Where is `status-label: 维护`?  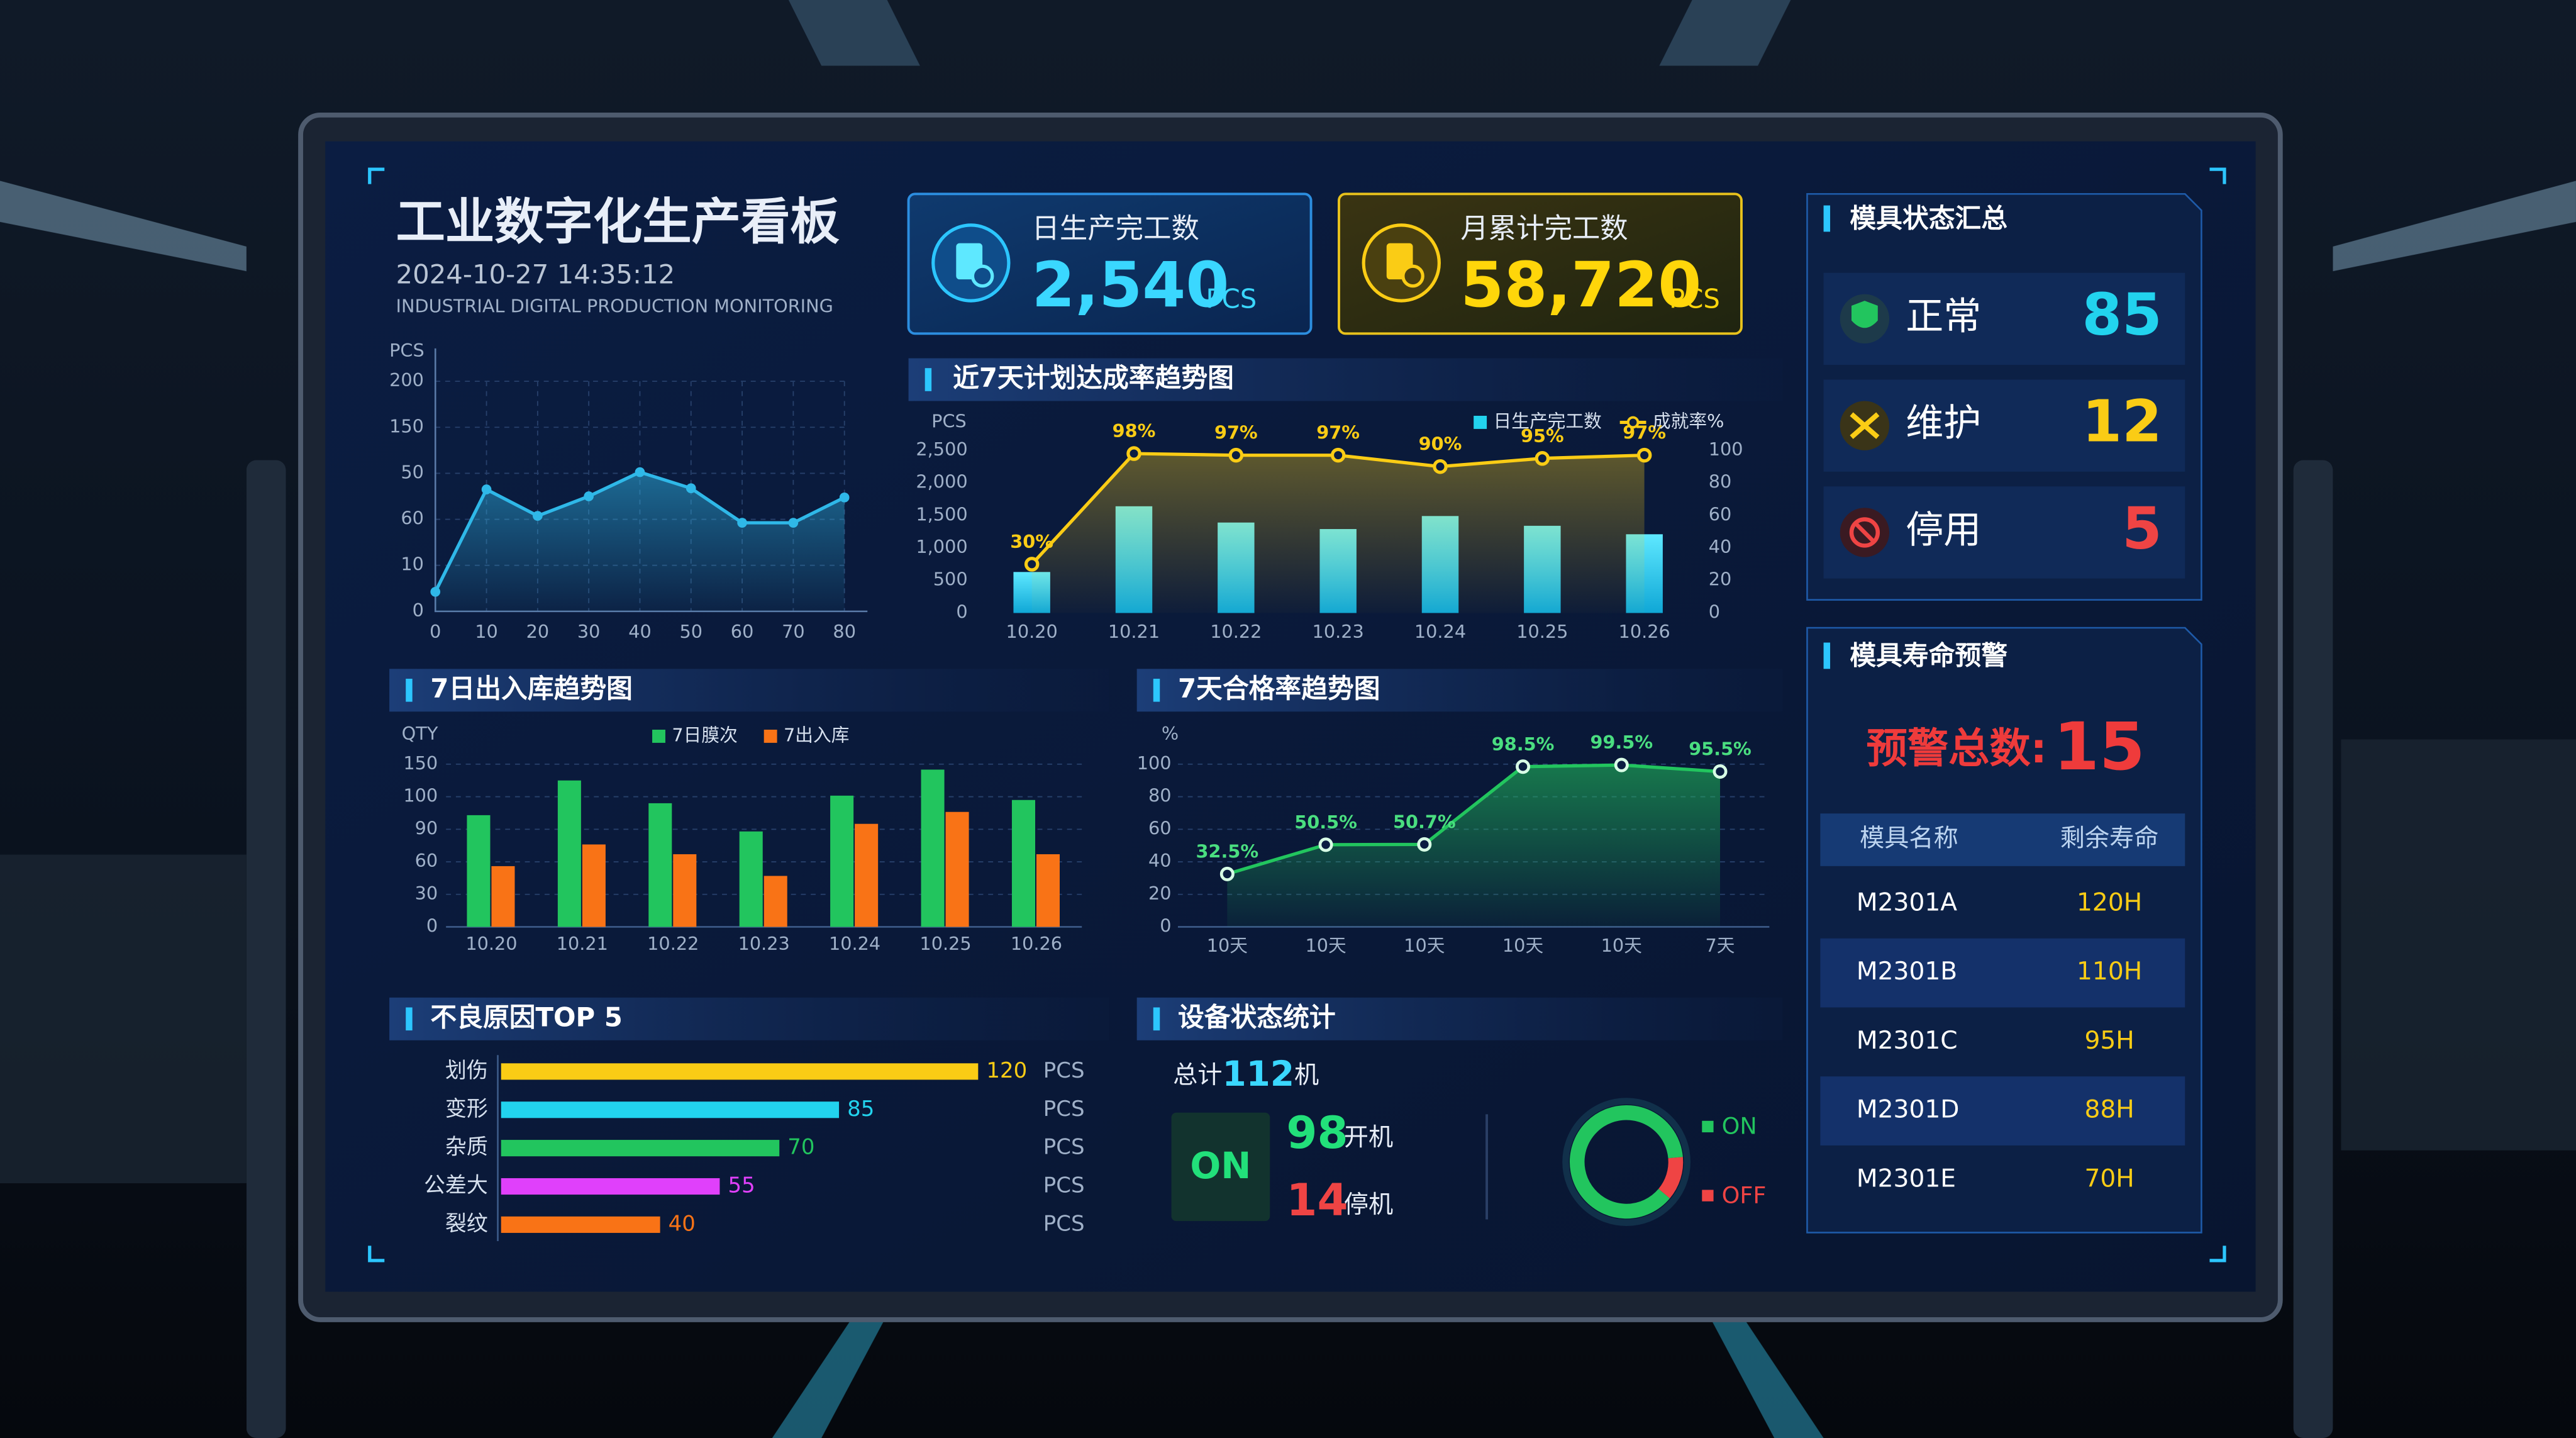
status-label: 维护 is located at coordinates (1943, 423).